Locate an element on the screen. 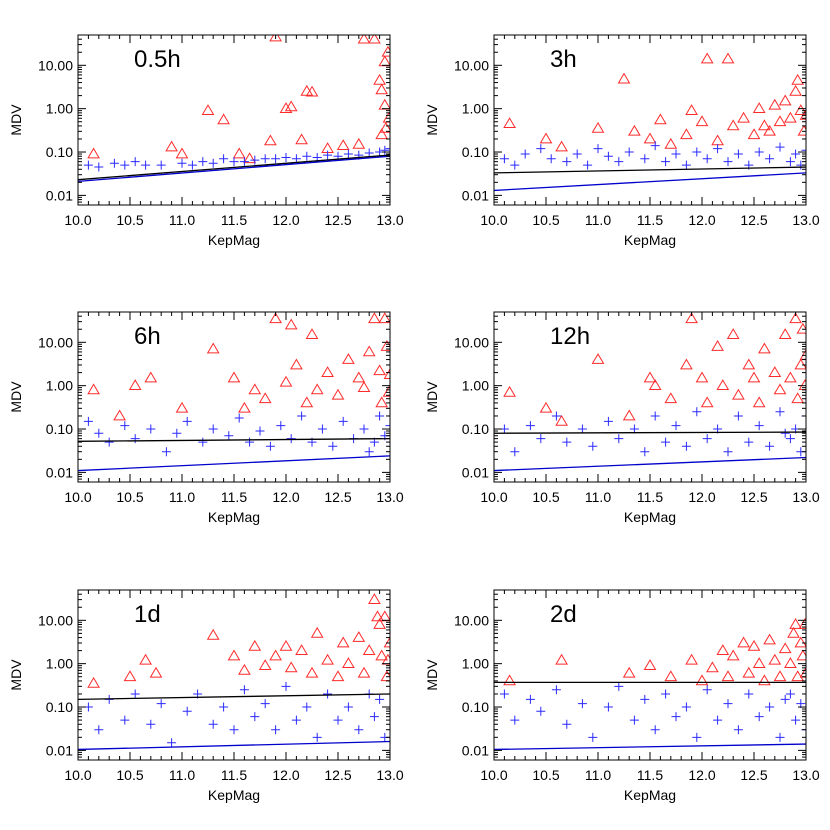 This screenshot has height=830, width=830. x-tick-label: 11.5 is located at coordinates (650, 775).